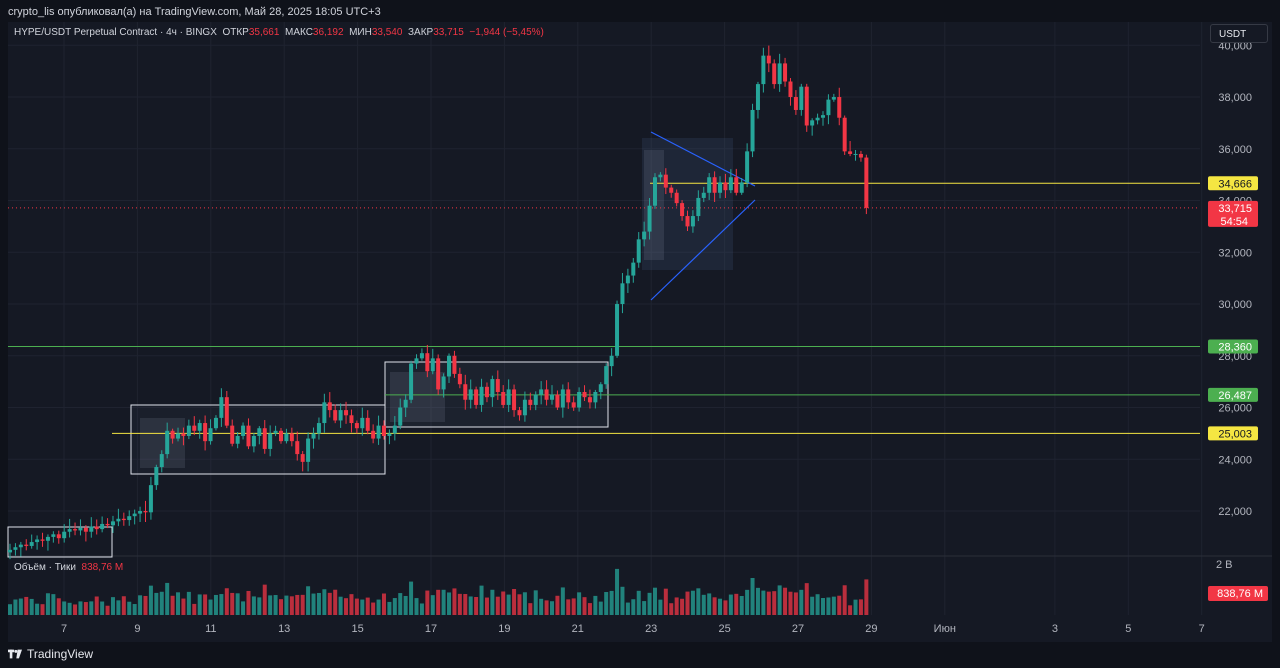 The height and width of the screenshot is (668, 1280). What do you see at coordinates (1239, 33) in the screenshot?
I see `currency-button: USDT` at bounding box center [1239, 33].